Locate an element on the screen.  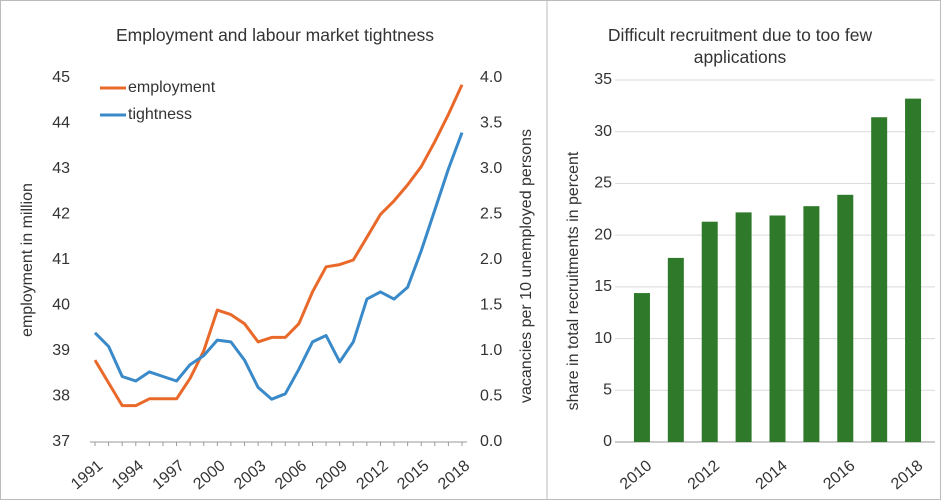
x-tick-label: 2009 is located at coordinates (332, 475).